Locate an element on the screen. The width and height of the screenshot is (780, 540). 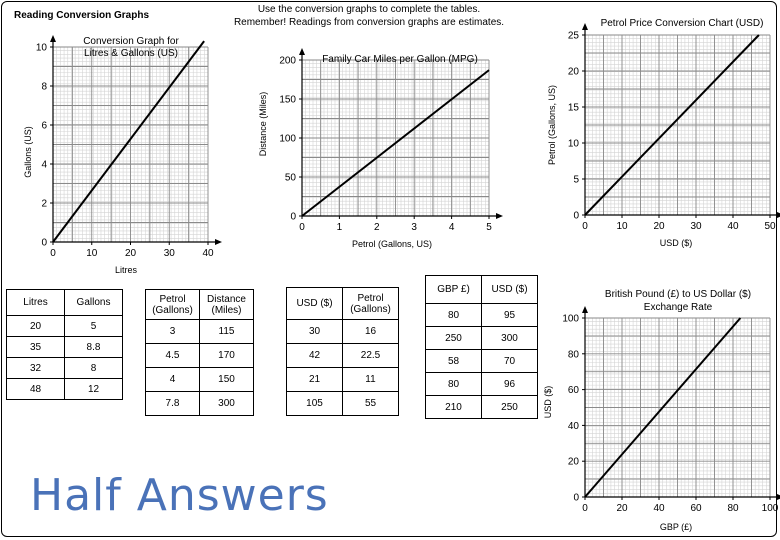
petrol-gallons-header: Petrol (Gallons) is located at coordinates (370, 303).